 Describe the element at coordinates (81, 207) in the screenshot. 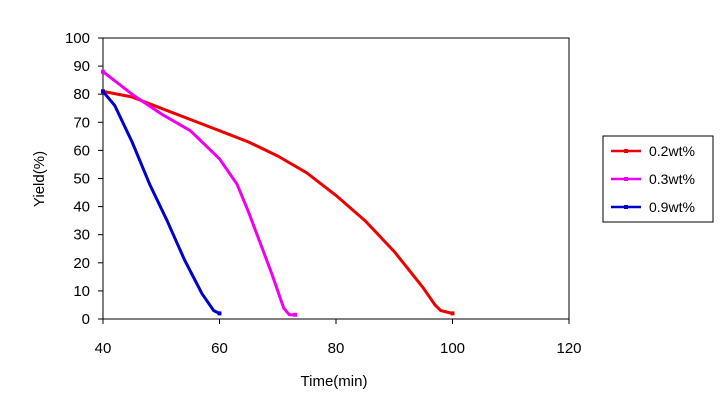

I see `y-tick-label: 40` at that location.